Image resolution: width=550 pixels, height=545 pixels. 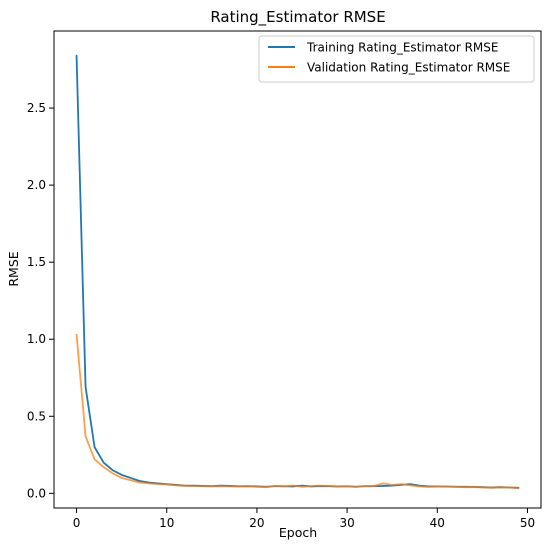 What do you see at coordinates (437, 523) in the screenshot?
I see `x-tick-label: 40` at bounding box center [437, 523].